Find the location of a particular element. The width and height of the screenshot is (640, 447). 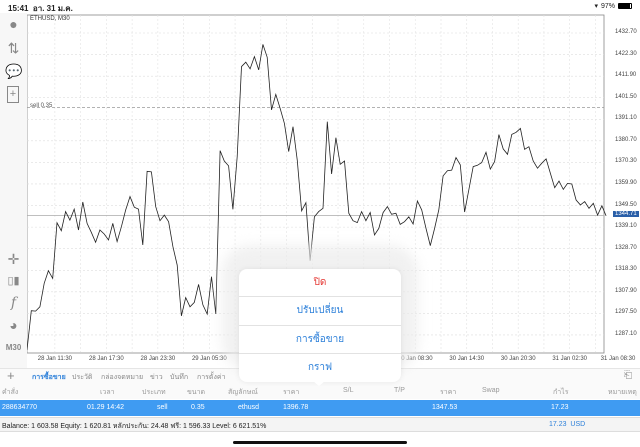

col-order: คำสั่ง is located at coordinates (10, 392).